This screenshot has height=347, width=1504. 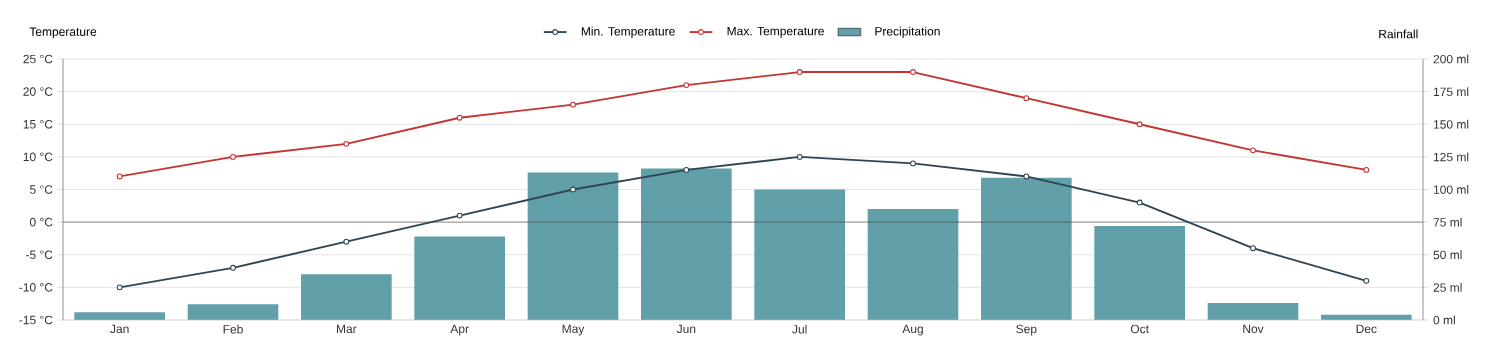 What do you see at coordinates (1451, 92) in the screenshot?
I see `y2-tick-label: 175 ml` at bounding box center [1451, 92].